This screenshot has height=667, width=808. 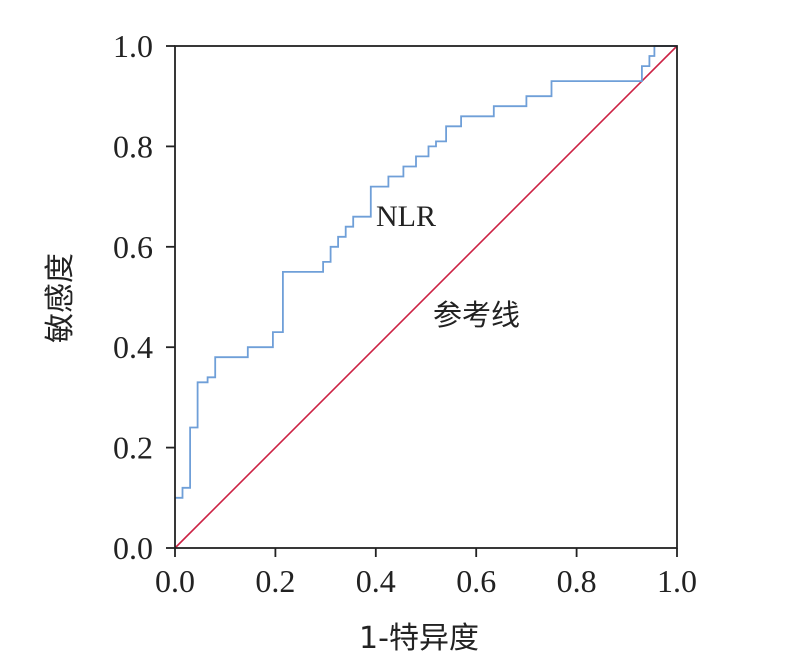 I want to click on x-tick-label: 0.8, so click(x=577, y=581).